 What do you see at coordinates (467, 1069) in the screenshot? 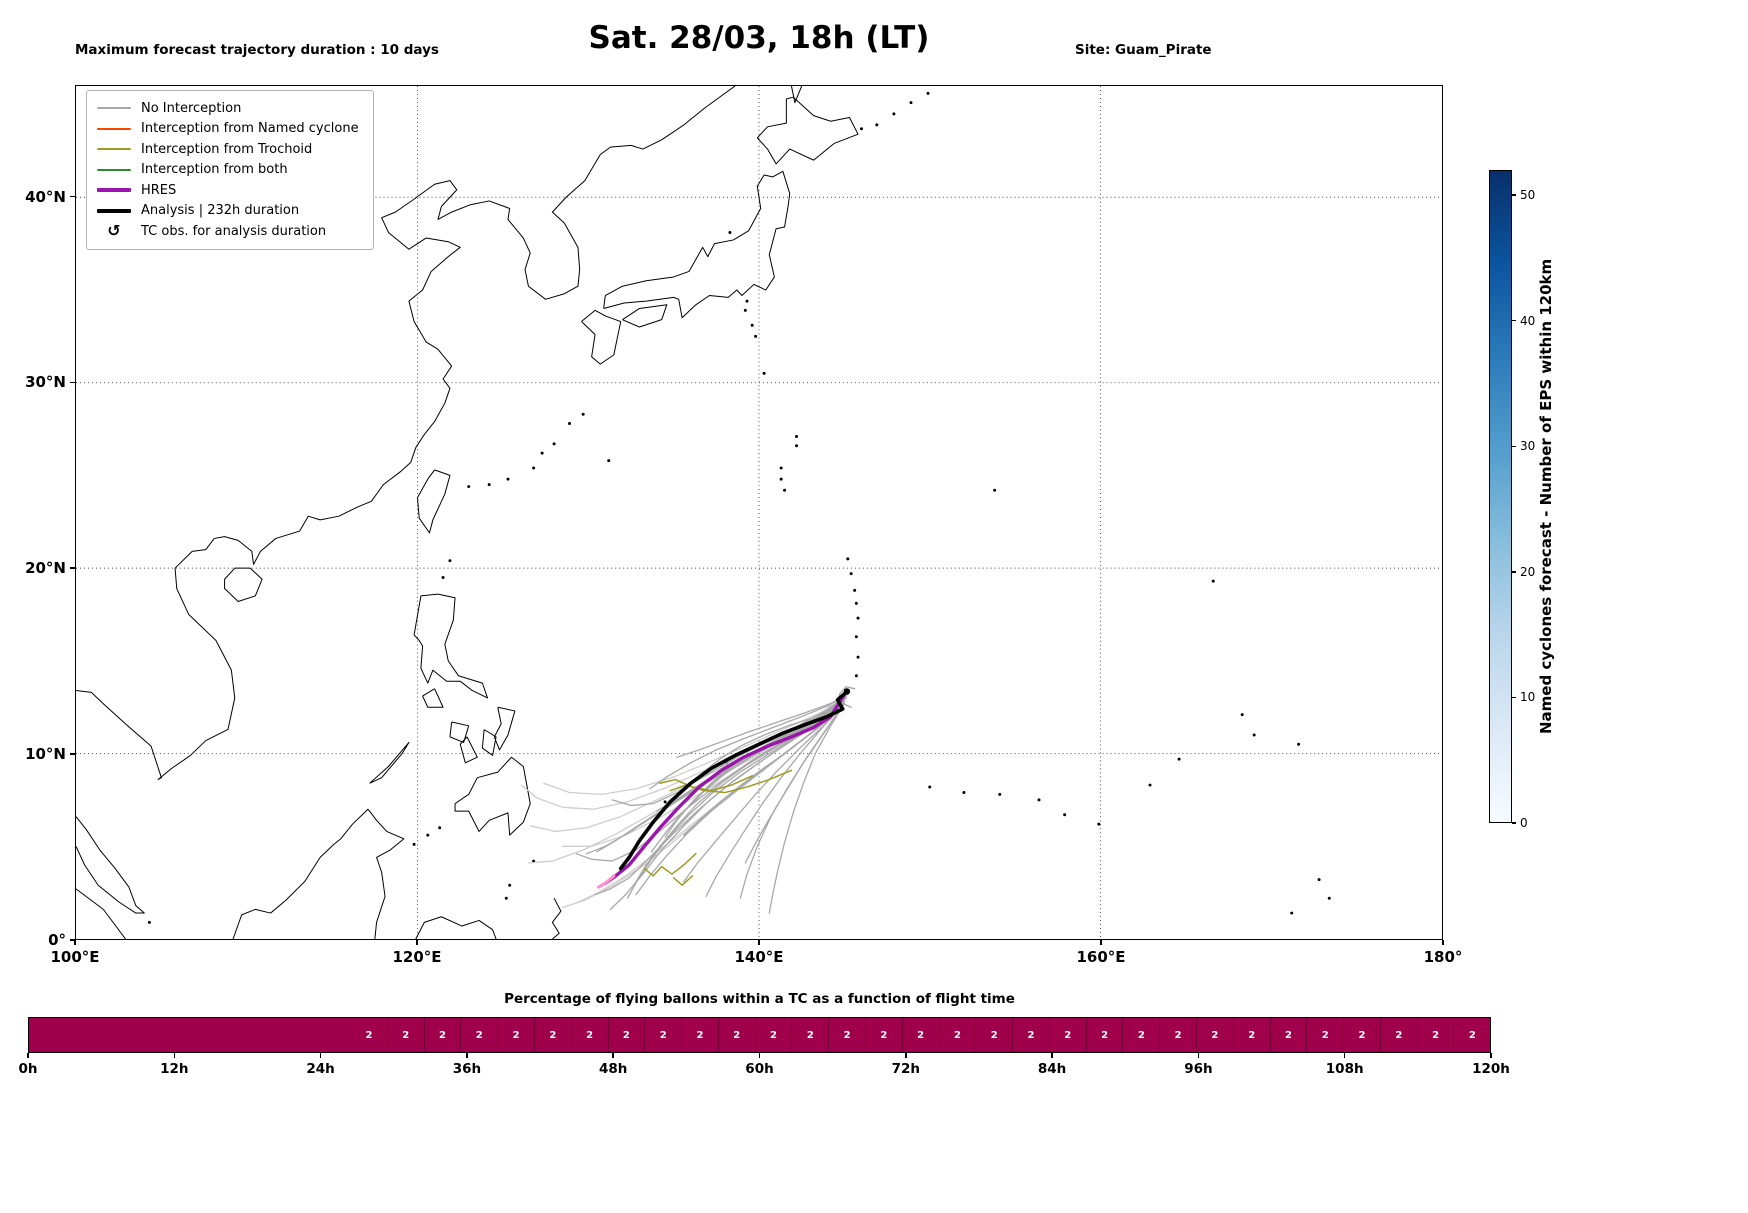
I see `time-tick-label: 36h` at bounding box center [467, 1069].